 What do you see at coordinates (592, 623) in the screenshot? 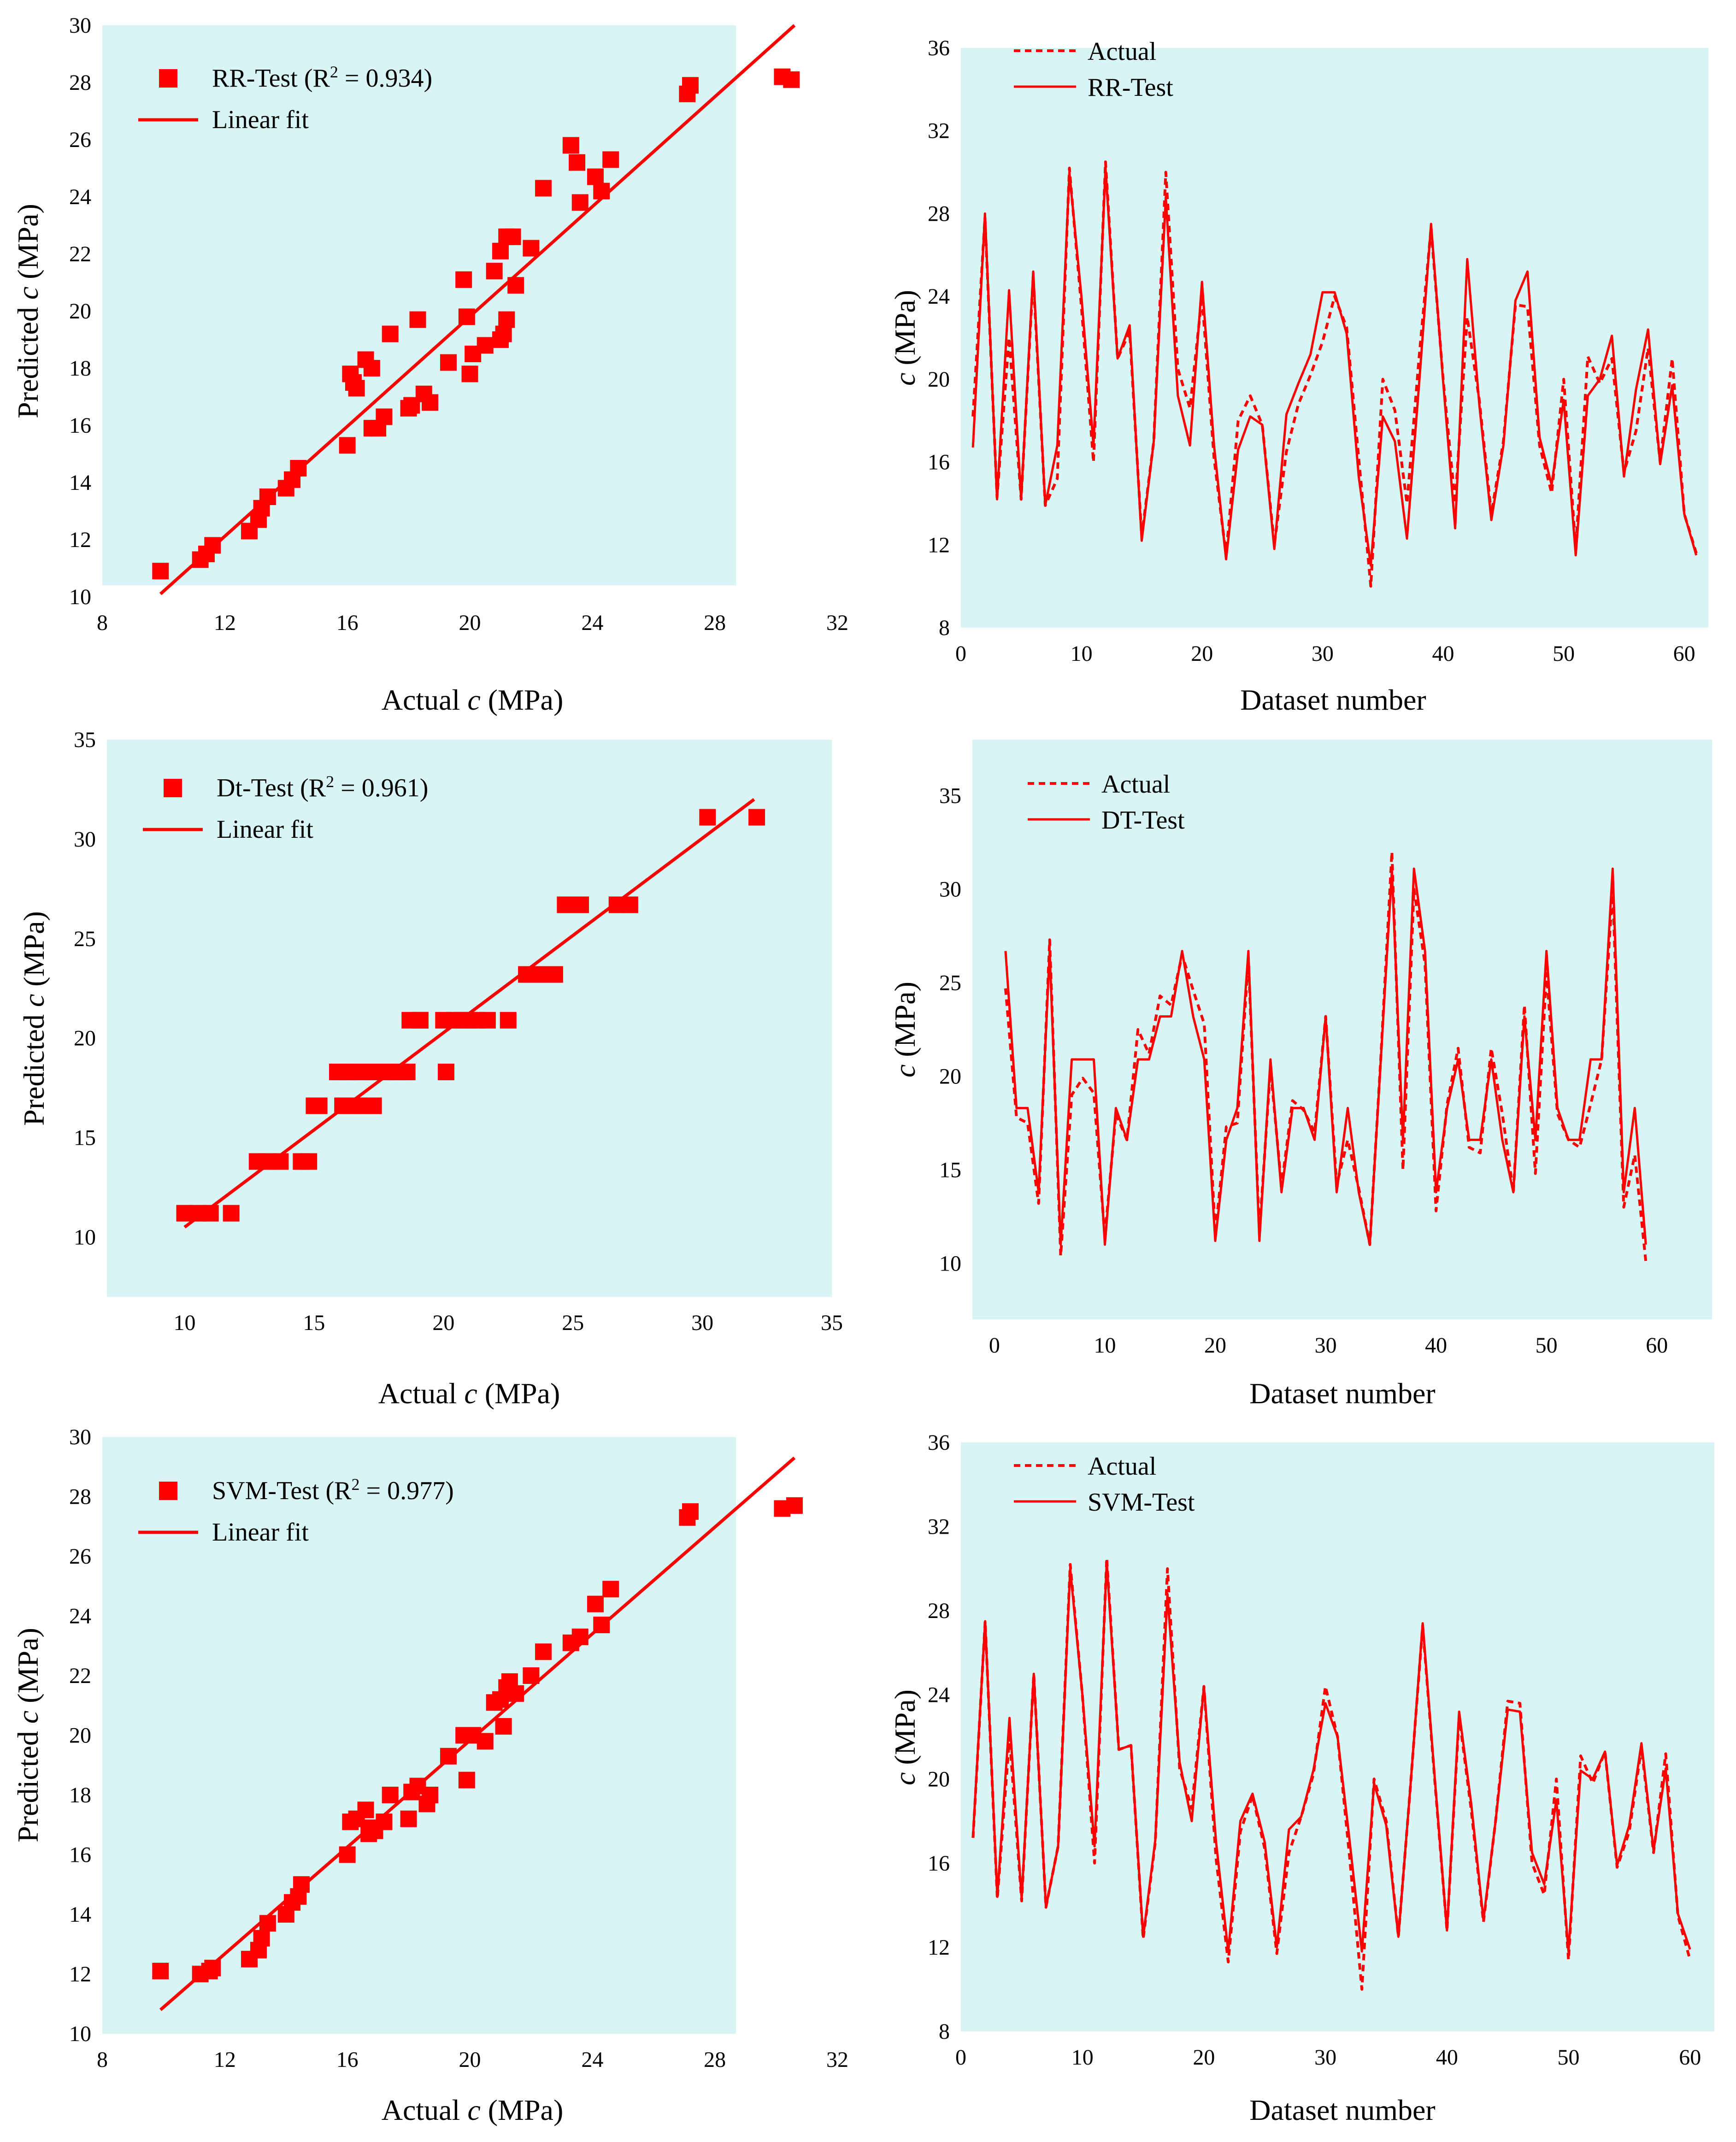
I see `rr-scatter-xtick-label: 24` at bounding box center [592, 623].